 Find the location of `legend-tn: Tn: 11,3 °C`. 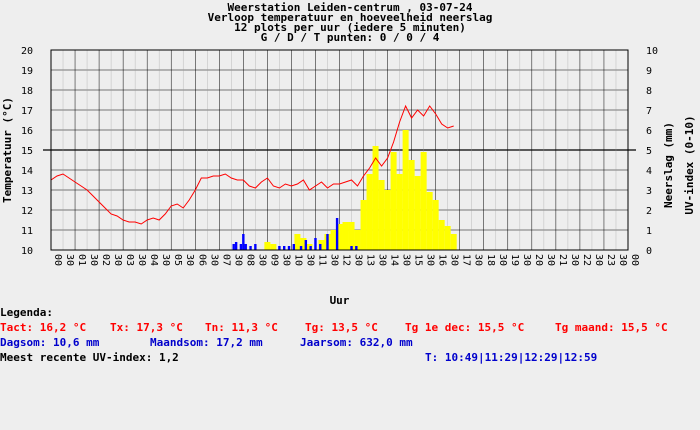

legend-tn: Tn: 11,3 °C is located at coordinates (241, 327).